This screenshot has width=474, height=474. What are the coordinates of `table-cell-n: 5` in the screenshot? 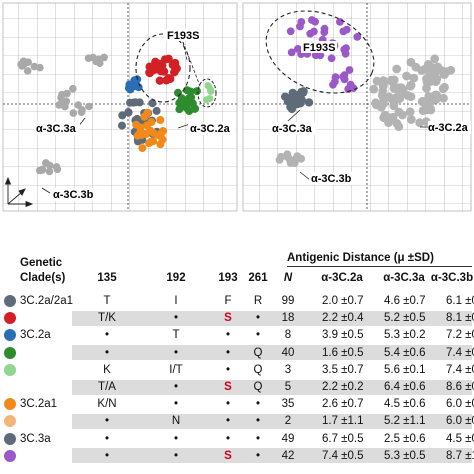 It's located at (288, 387).